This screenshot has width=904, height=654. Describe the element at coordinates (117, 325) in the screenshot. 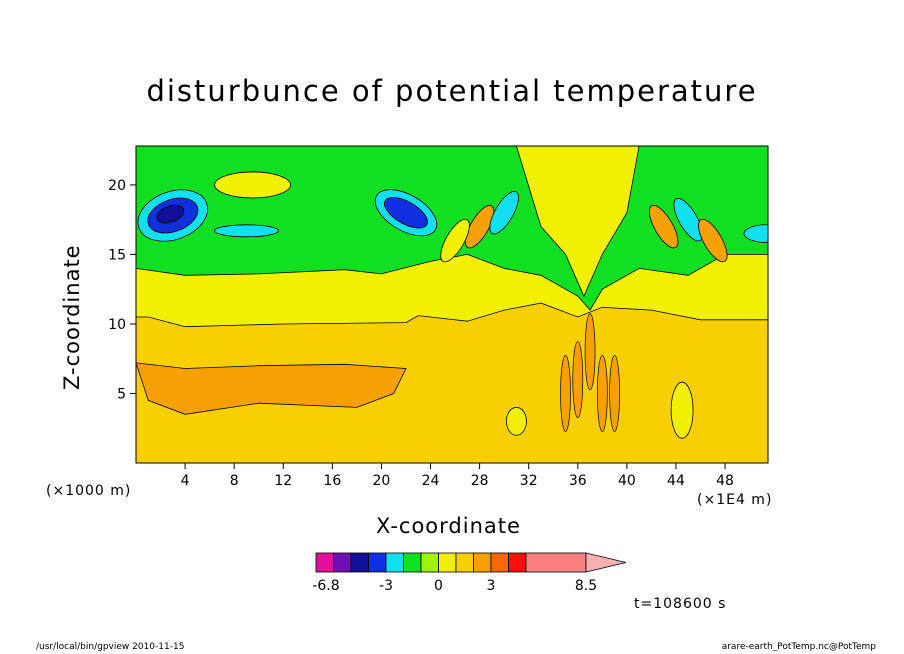

I see `y-tick-label-10: 10` at that location.